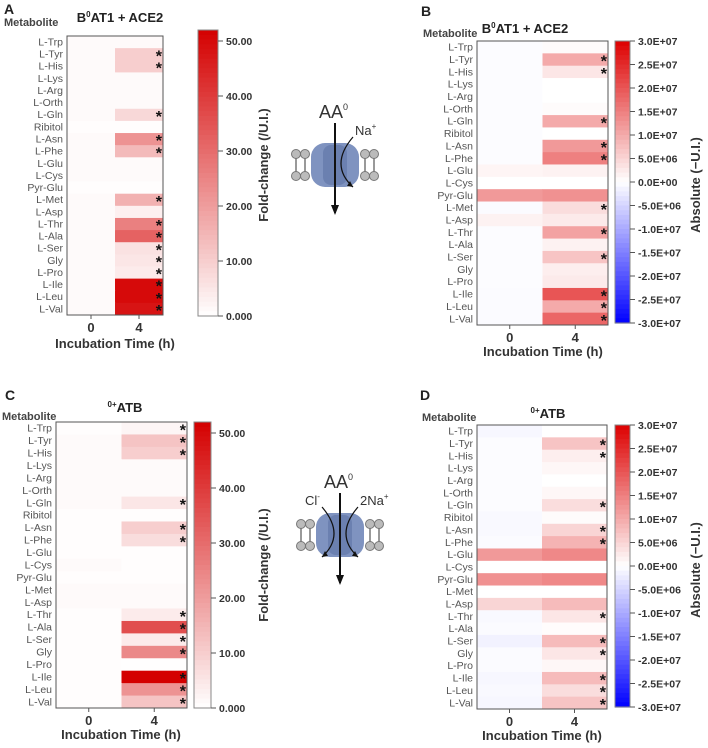  What do you see at coordinates (39, 553) in the screenshot?
I see `row-label: L-Glu` at bounding box center [39, 553].